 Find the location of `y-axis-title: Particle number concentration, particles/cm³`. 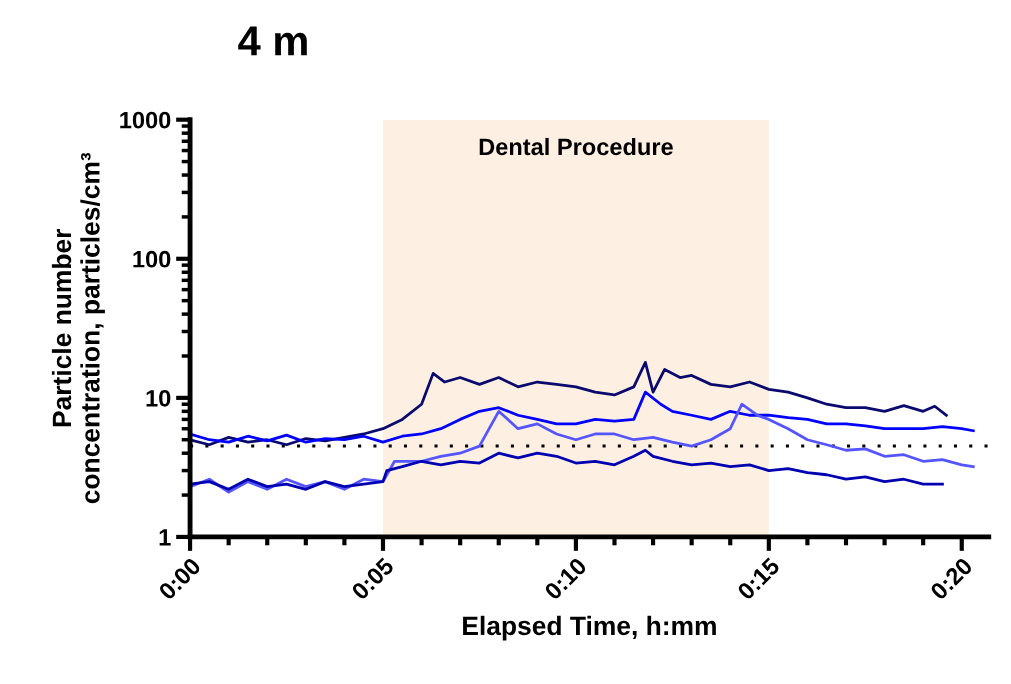

y-axis-title: Particle number concentration, particles/cm³ is located at coordinates (78, 328).